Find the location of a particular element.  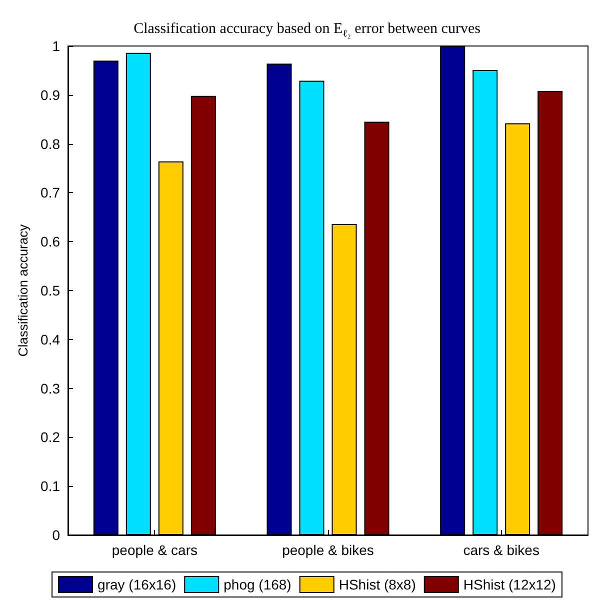

y-tick-label: 1 is located at coordinates (56, 46).